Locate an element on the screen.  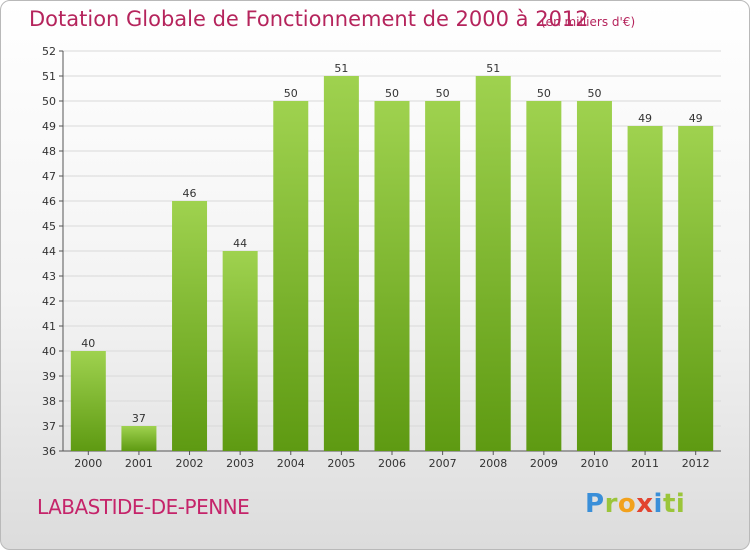
bar-2008 is located at coordinates (493, 263).